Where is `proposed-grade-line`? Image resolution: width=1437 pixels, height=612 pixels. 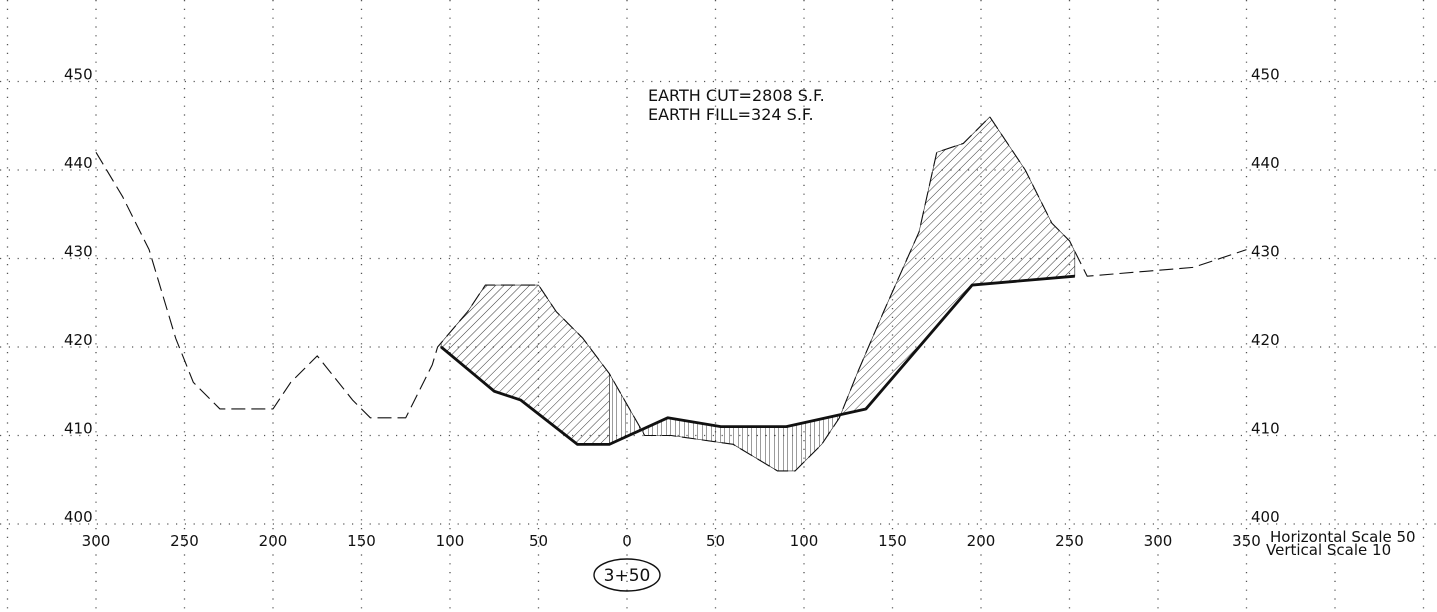 proposed-grade-line is located at coordinates (757, 360).